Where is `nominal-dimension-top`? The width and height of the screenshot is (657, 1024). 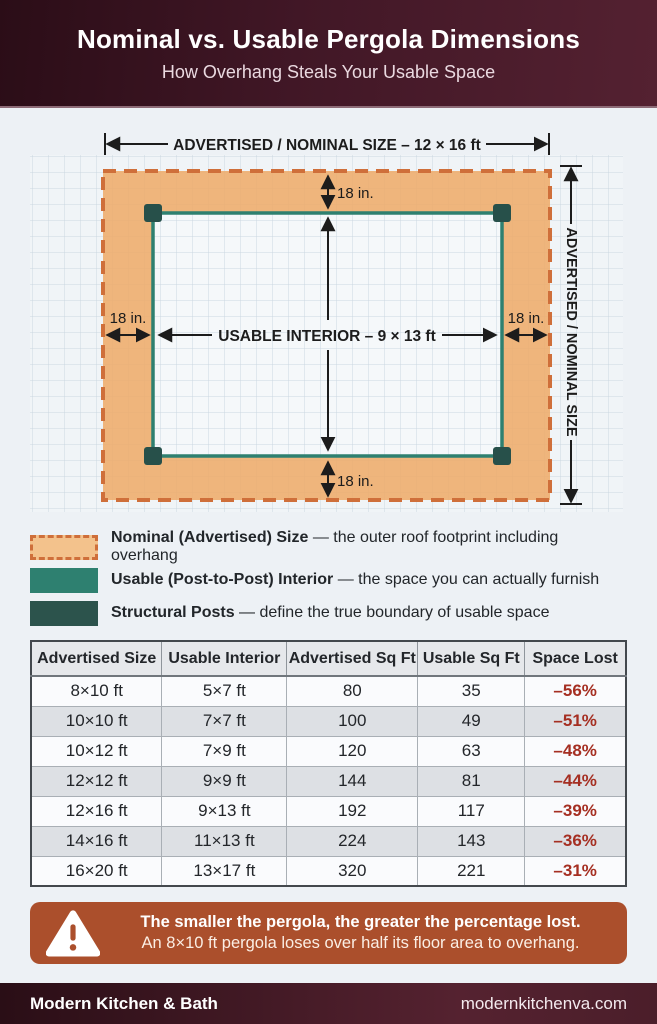
nominal-dimension-top is located at coordinates (327, 144).